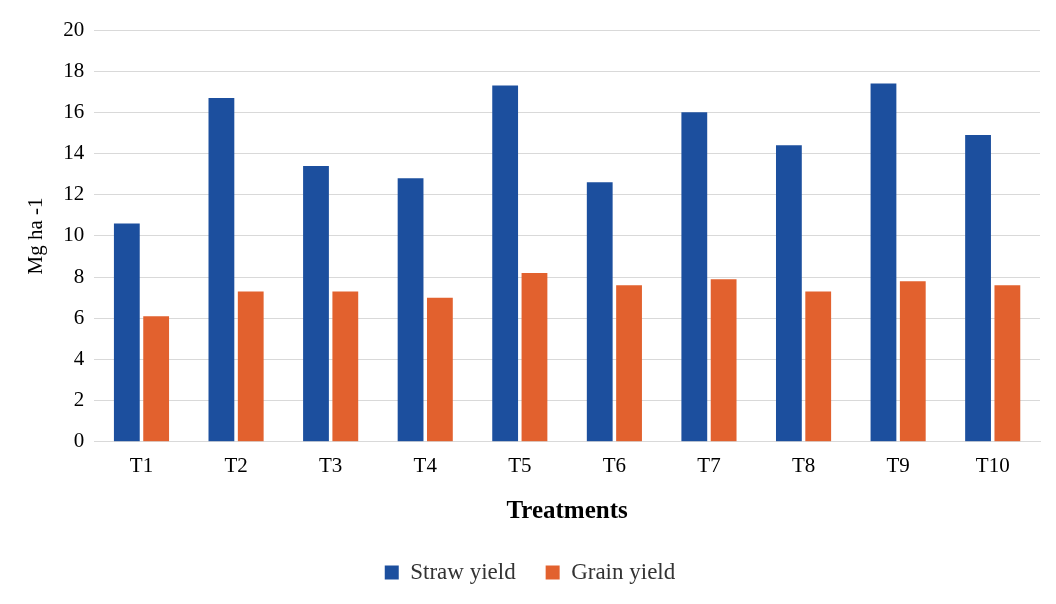  I want to click on x-tick-label: T4, so click(425, 464).